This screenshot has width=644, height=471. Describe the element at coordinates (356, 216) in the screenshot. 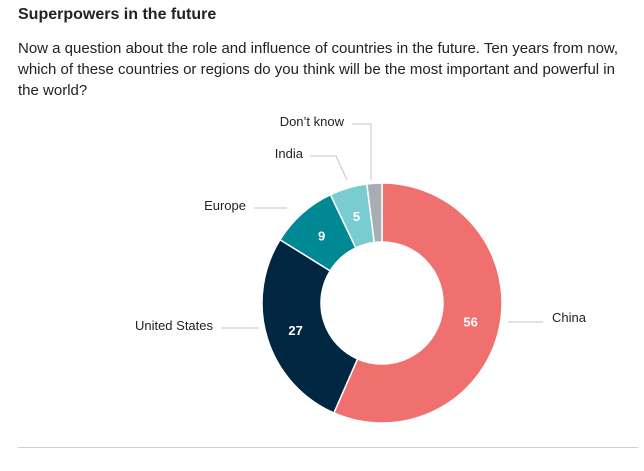

I see `value-label-india: 5` at that location.